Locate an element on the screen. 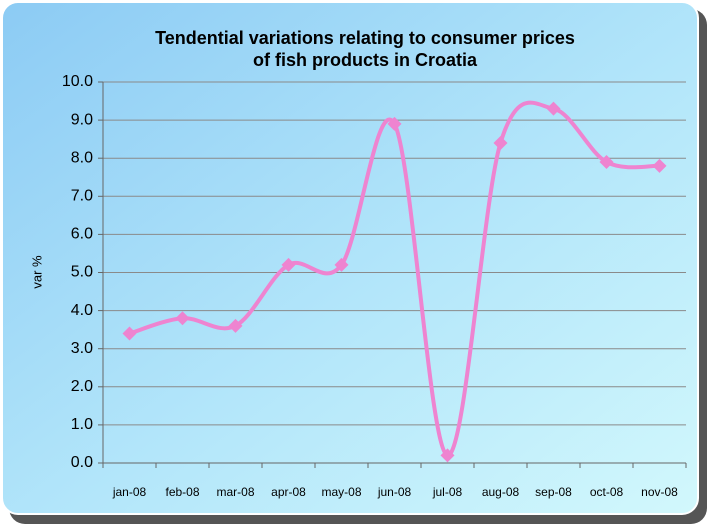 The image size is (710, 527). x-tick-label: aug-08 is located at coordinates (501, 492).